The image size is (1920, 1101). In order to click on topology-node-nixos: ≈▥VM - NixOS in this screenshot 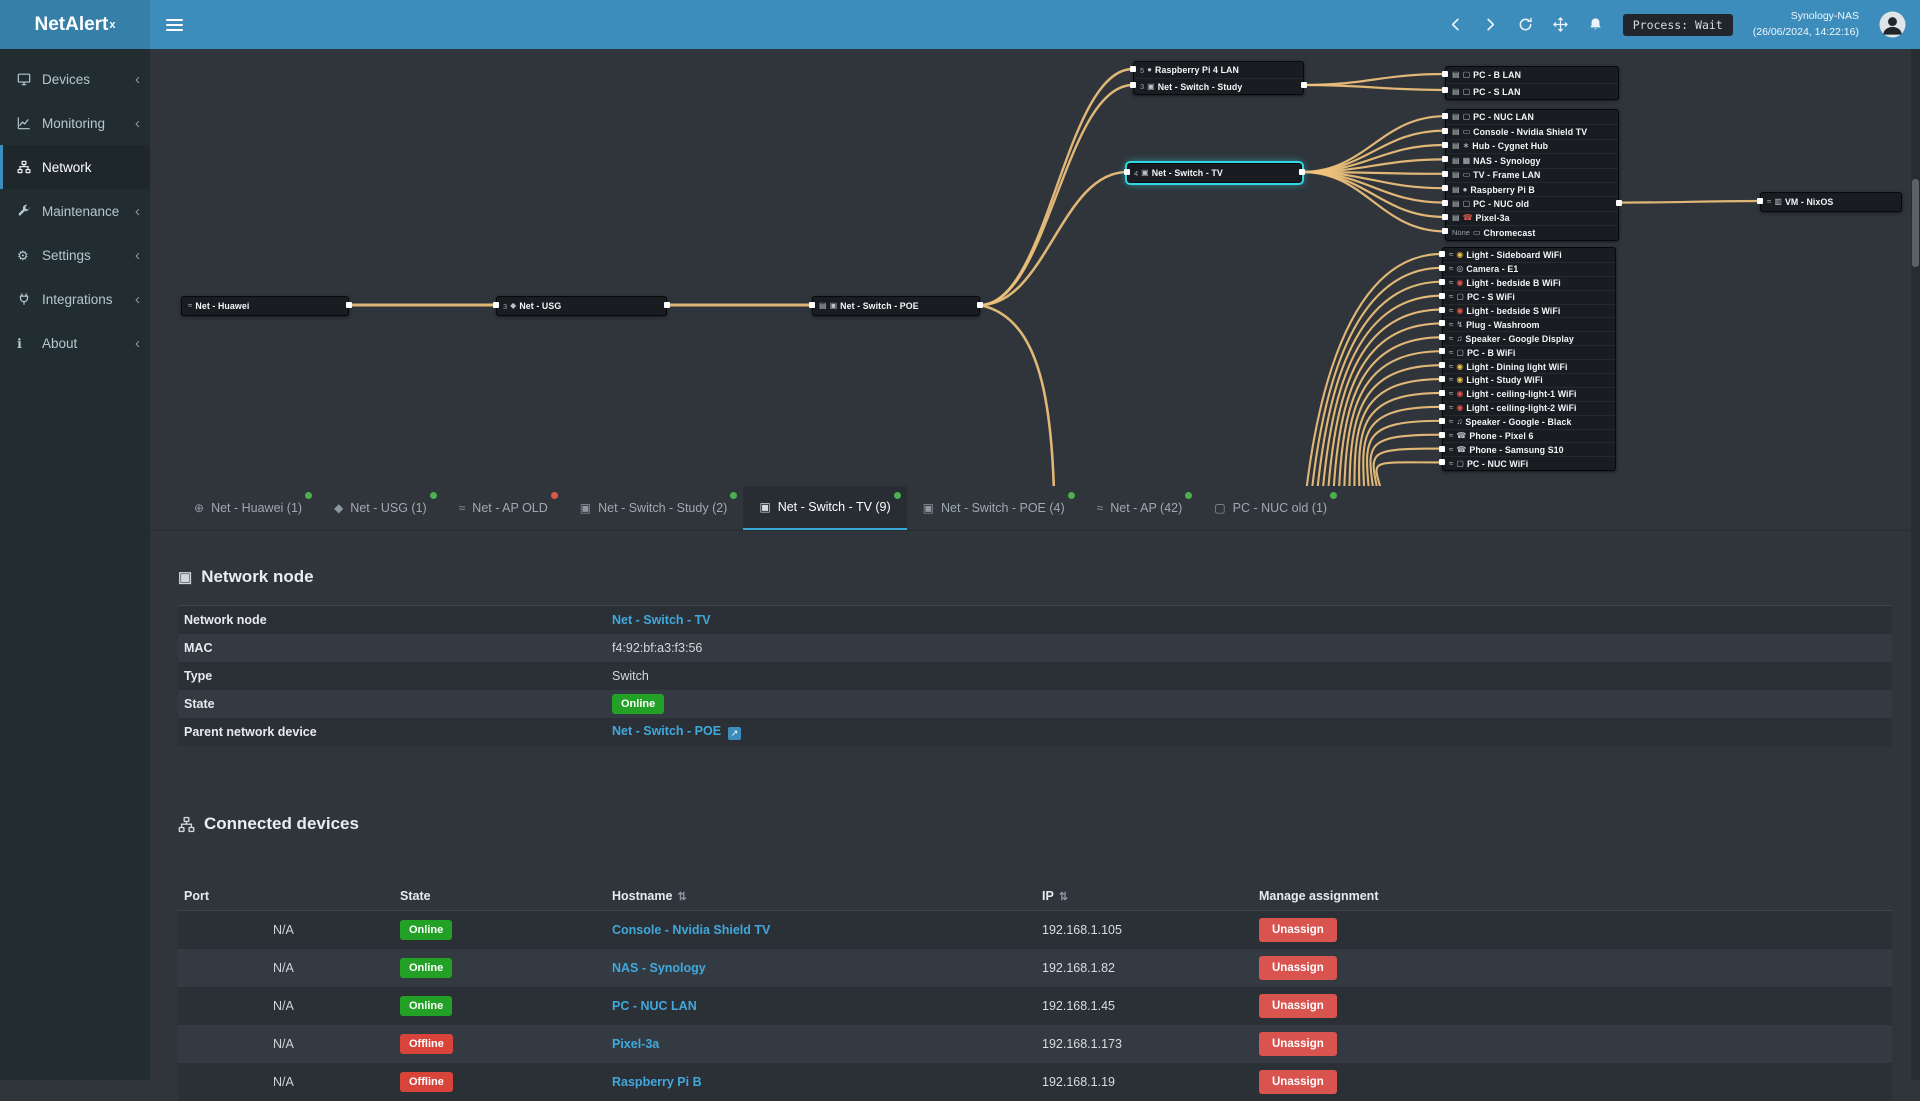, I will do `click(1831, 202)`.